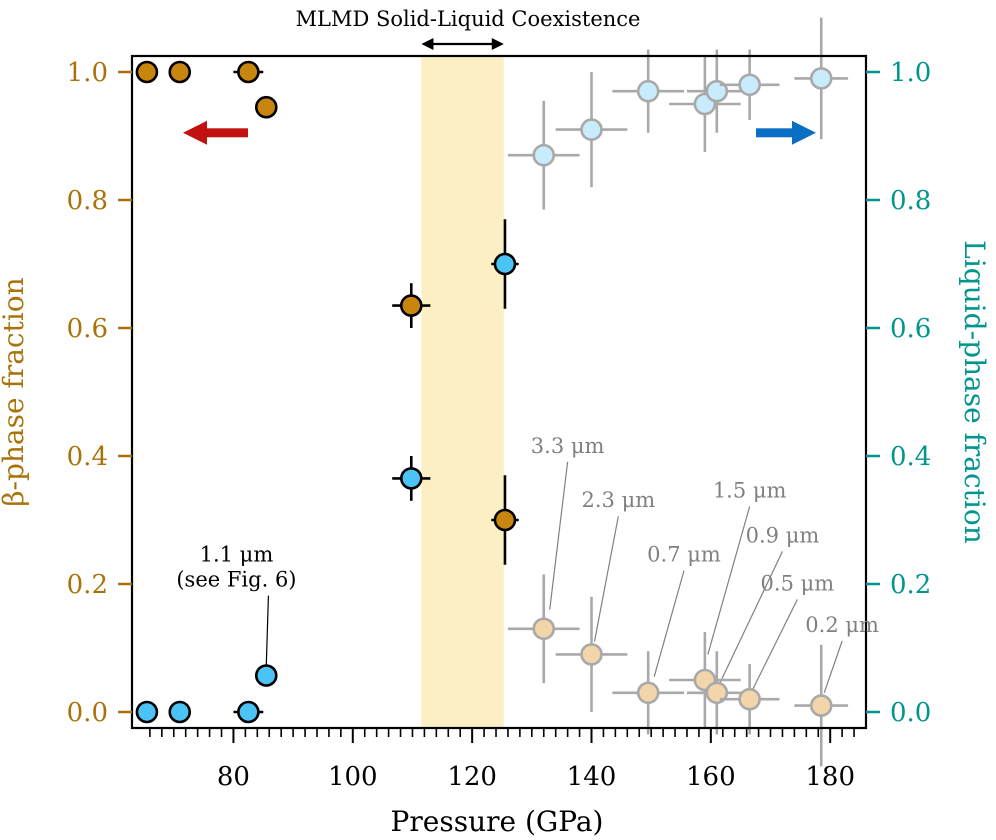 This screenshot has height=840, width=996. I want to click on band-layer, so click(462, 392).